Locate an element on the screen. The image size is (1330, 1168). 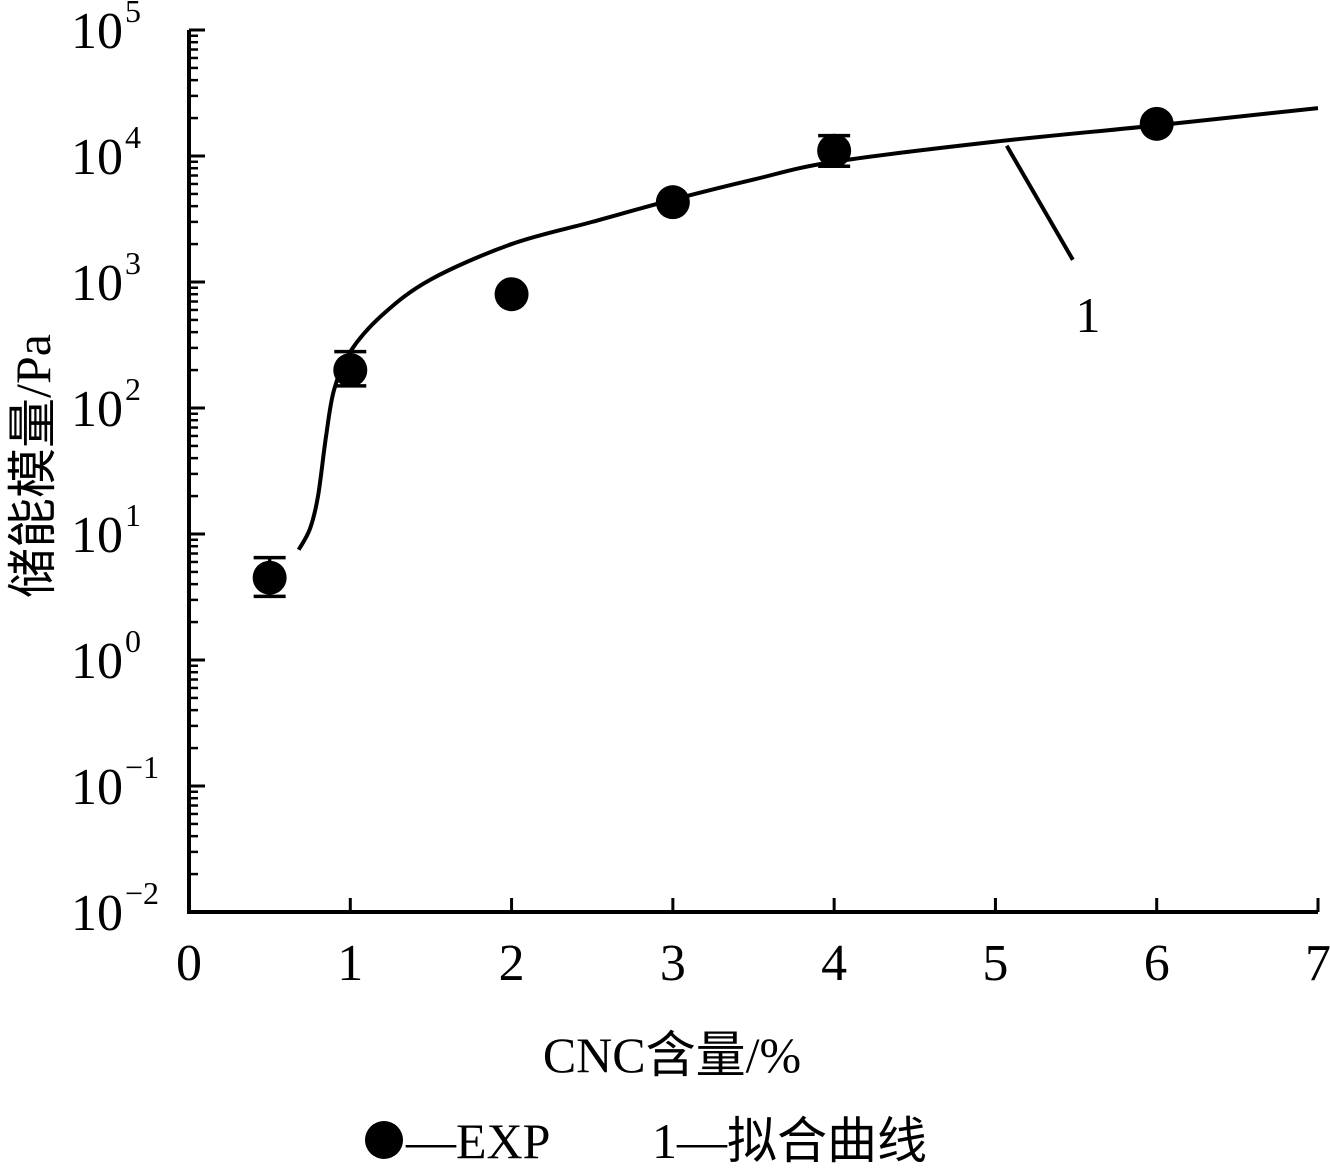
y-tick-exponent: −1 is located at coordinates (142, 767).